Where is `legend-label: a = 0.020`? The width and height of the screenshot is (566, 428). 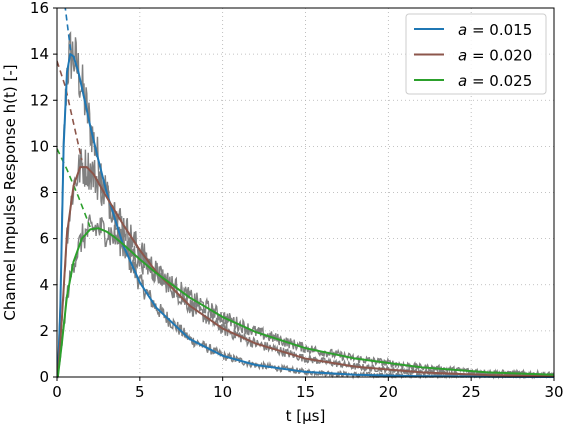
legend-label: a = 0.020 is located at coordinates (495, 56).